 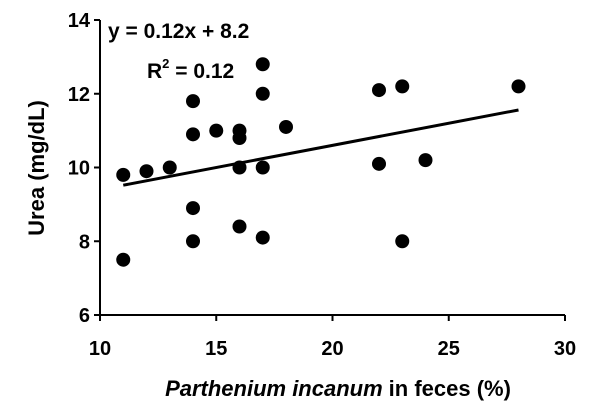 What do you see at coordinates (450, 388) in the screenshot?
I see `x-axis-title-rest: in feces (%)` at bounding box center [450, 388].